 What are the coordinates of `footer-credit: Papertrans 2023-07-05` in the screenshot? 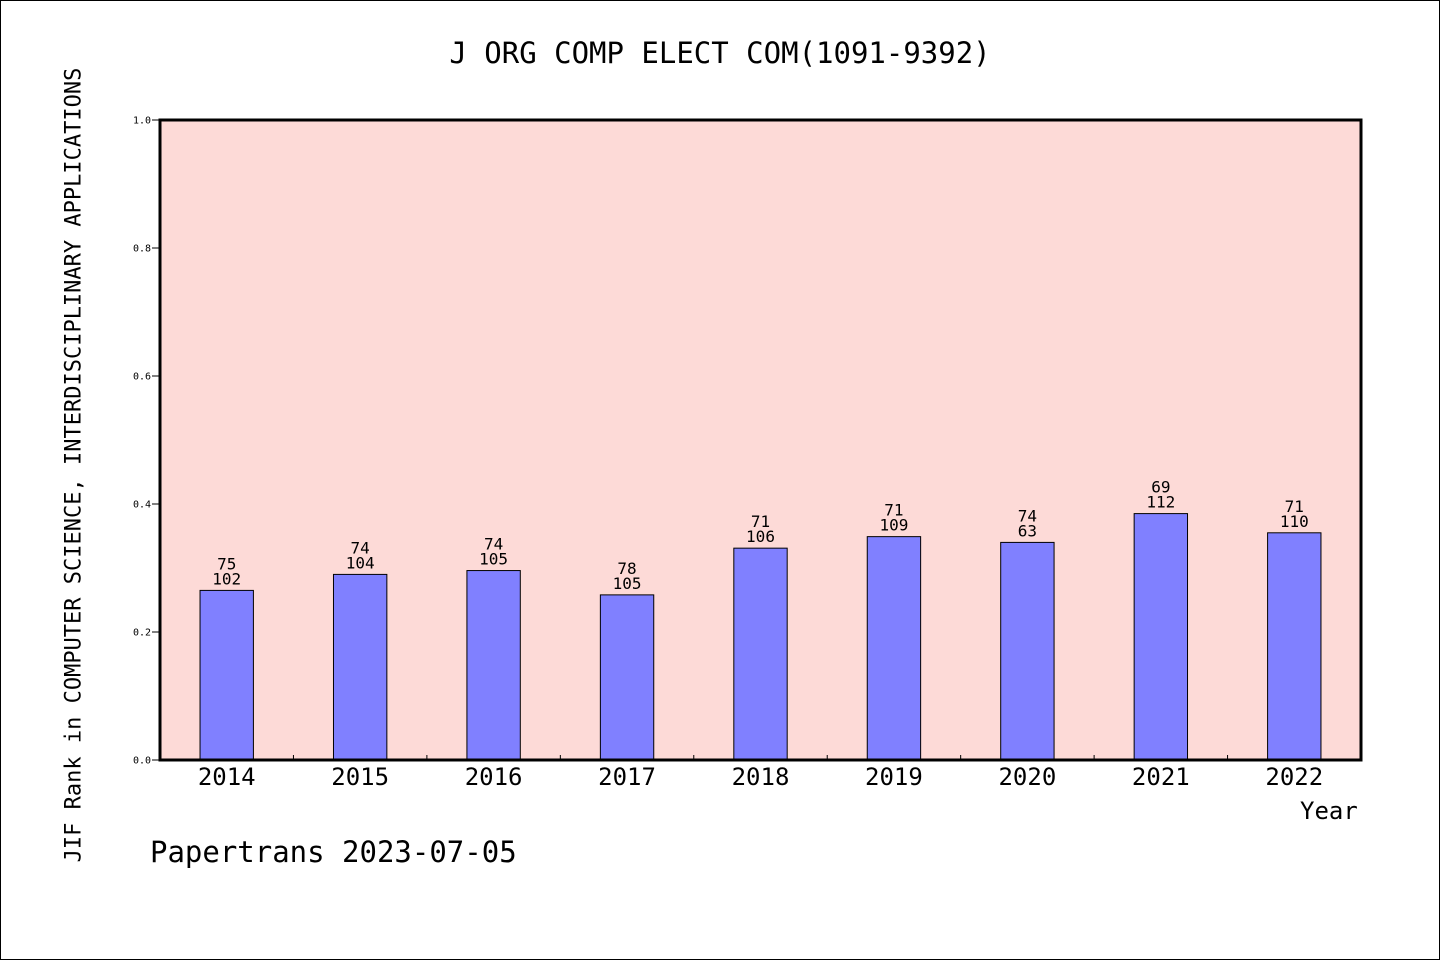 It's located at (333, 852).